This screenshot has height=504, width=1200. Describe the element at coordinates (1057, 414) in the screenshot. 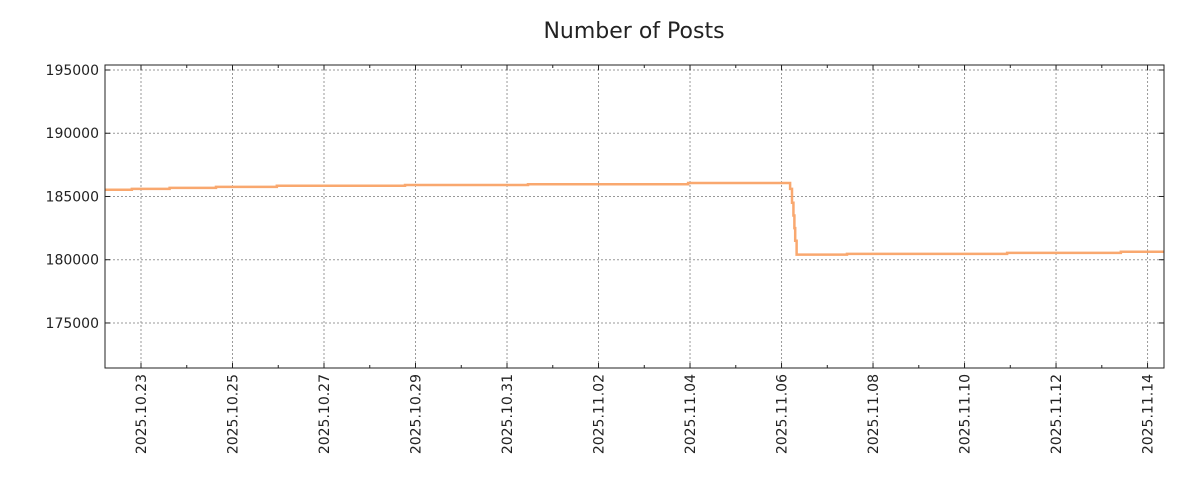

I see `x-tick-label: 2025.11.12` at that location.